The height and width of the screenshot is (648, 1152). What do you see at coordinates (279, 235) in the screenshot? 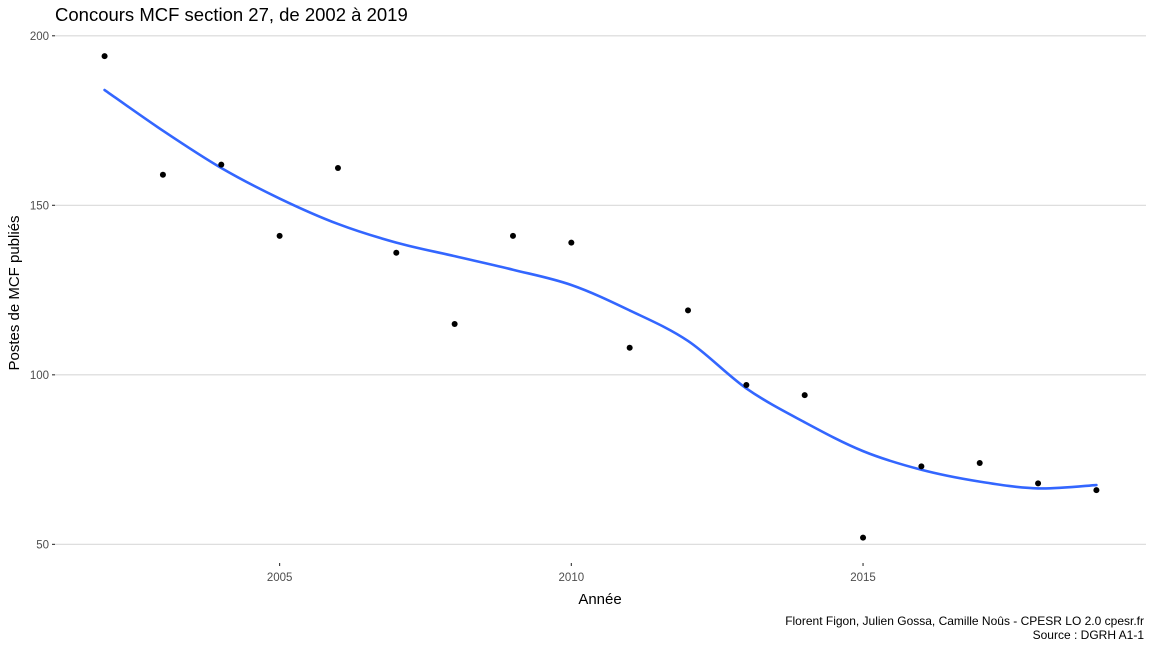
I see `data-point-2005` at bounding box center [279, 235].